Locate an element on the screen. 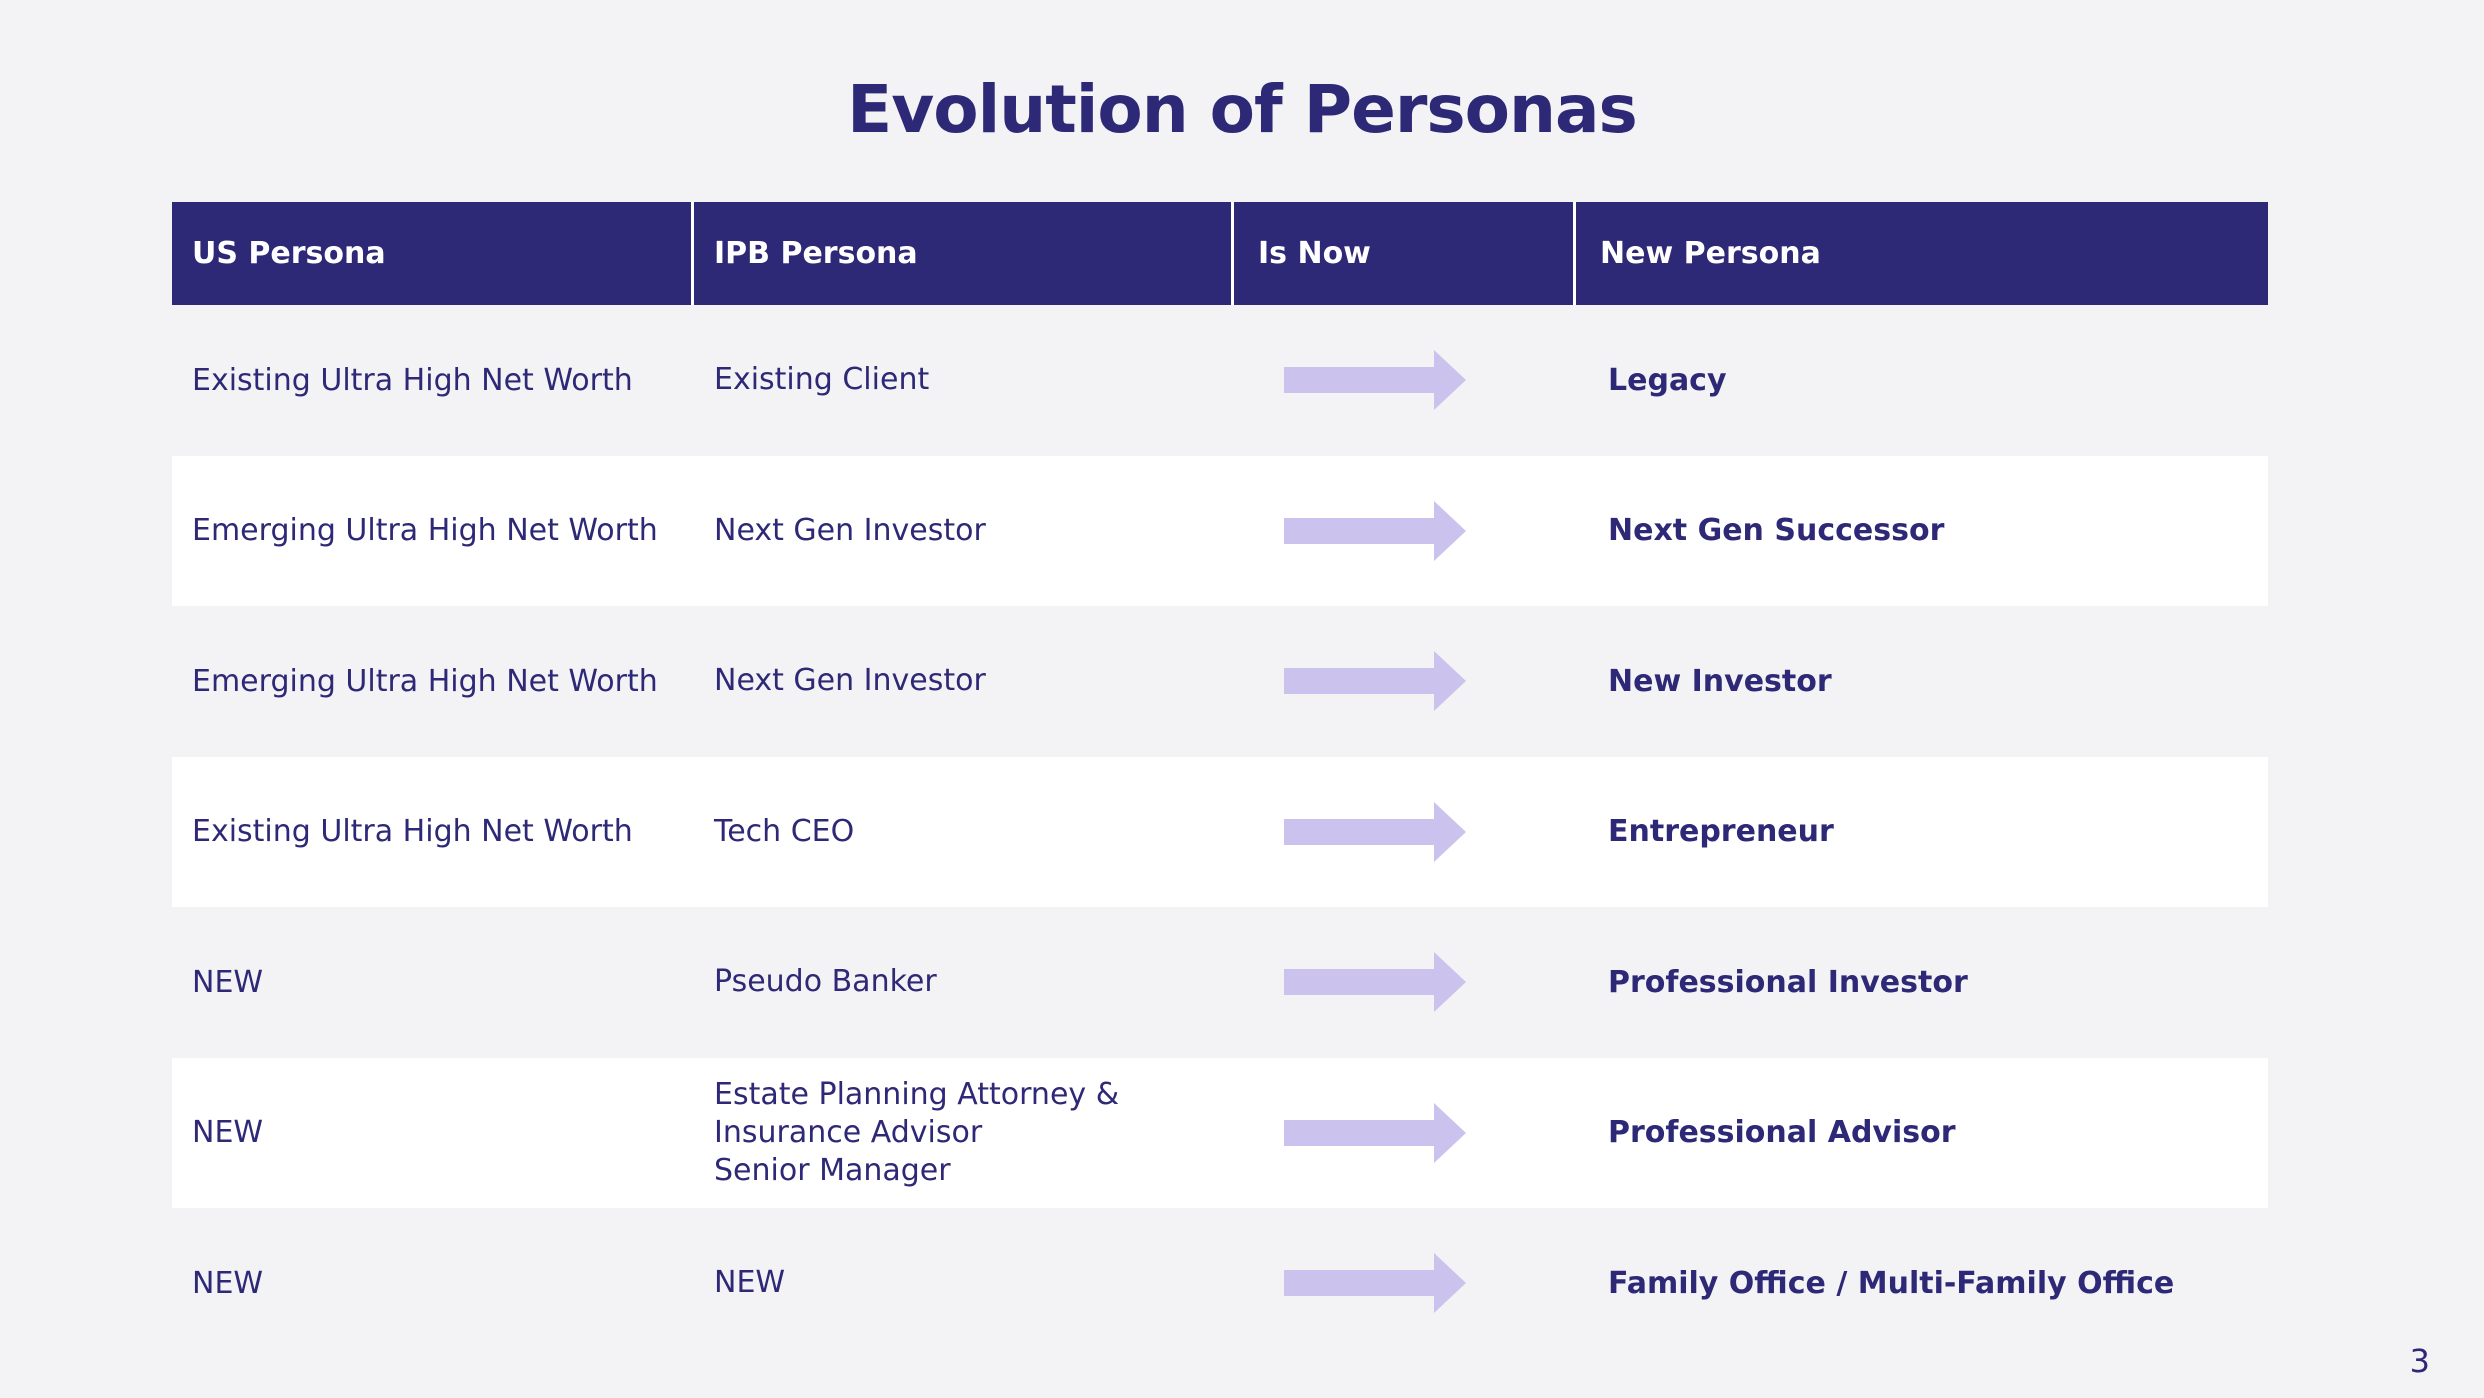 The width and height of the screenshot is (2484, 1398). ipb-persona-cell: Tech CEO is located at coordinates (784, 831).